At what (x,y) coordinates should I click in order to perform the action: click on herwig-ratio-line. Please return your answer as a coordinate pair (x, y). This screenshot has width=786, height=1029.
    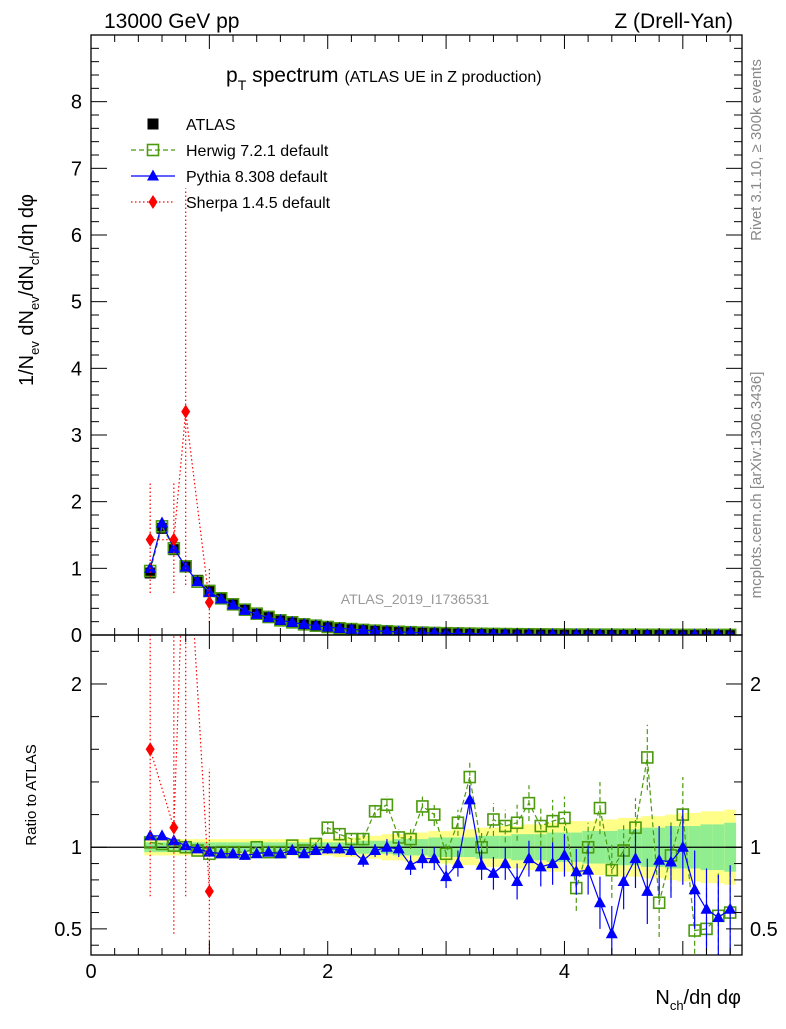
    Looking at the image, I should click on (440, 844).